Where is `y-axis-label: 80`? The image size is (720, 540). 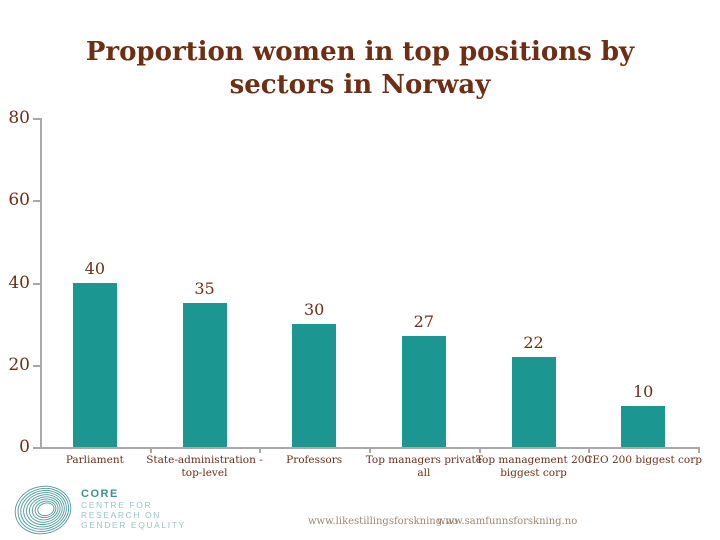
y-axis-label: 80 is located at coordinates (19, 118).